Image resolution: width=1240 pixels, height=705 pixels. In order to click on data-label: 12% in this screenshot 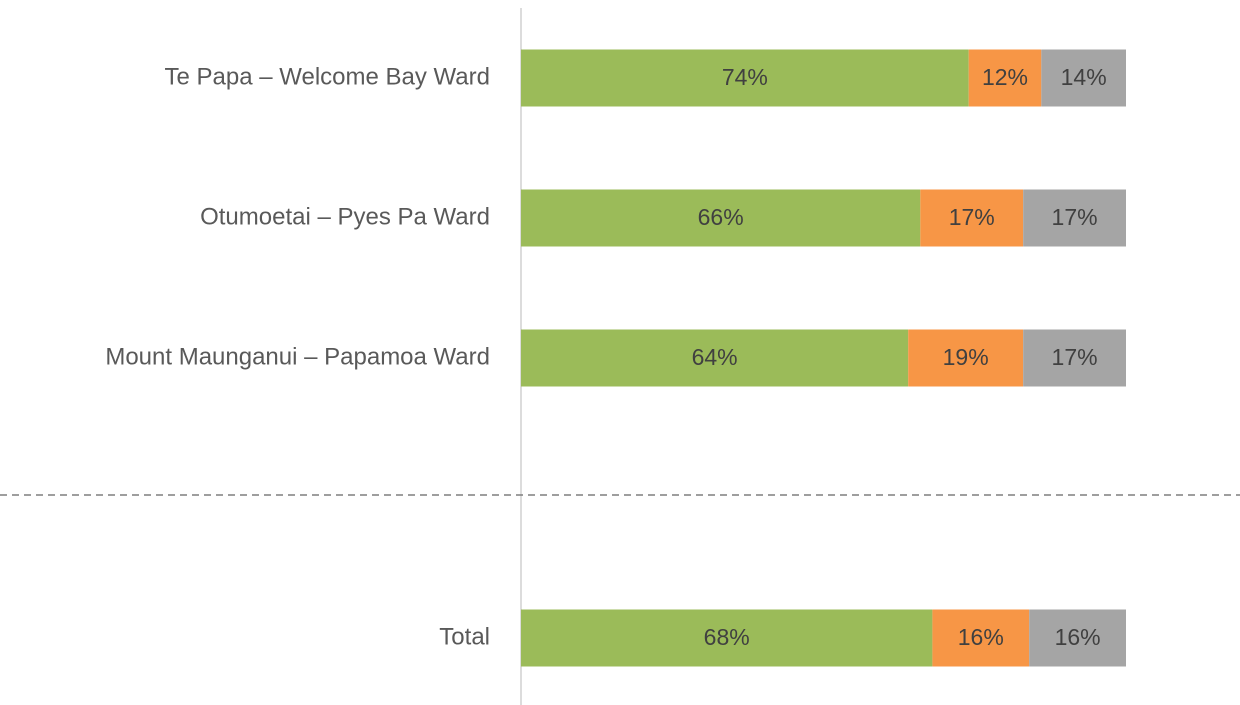, I will do `click(1005, 77)`.